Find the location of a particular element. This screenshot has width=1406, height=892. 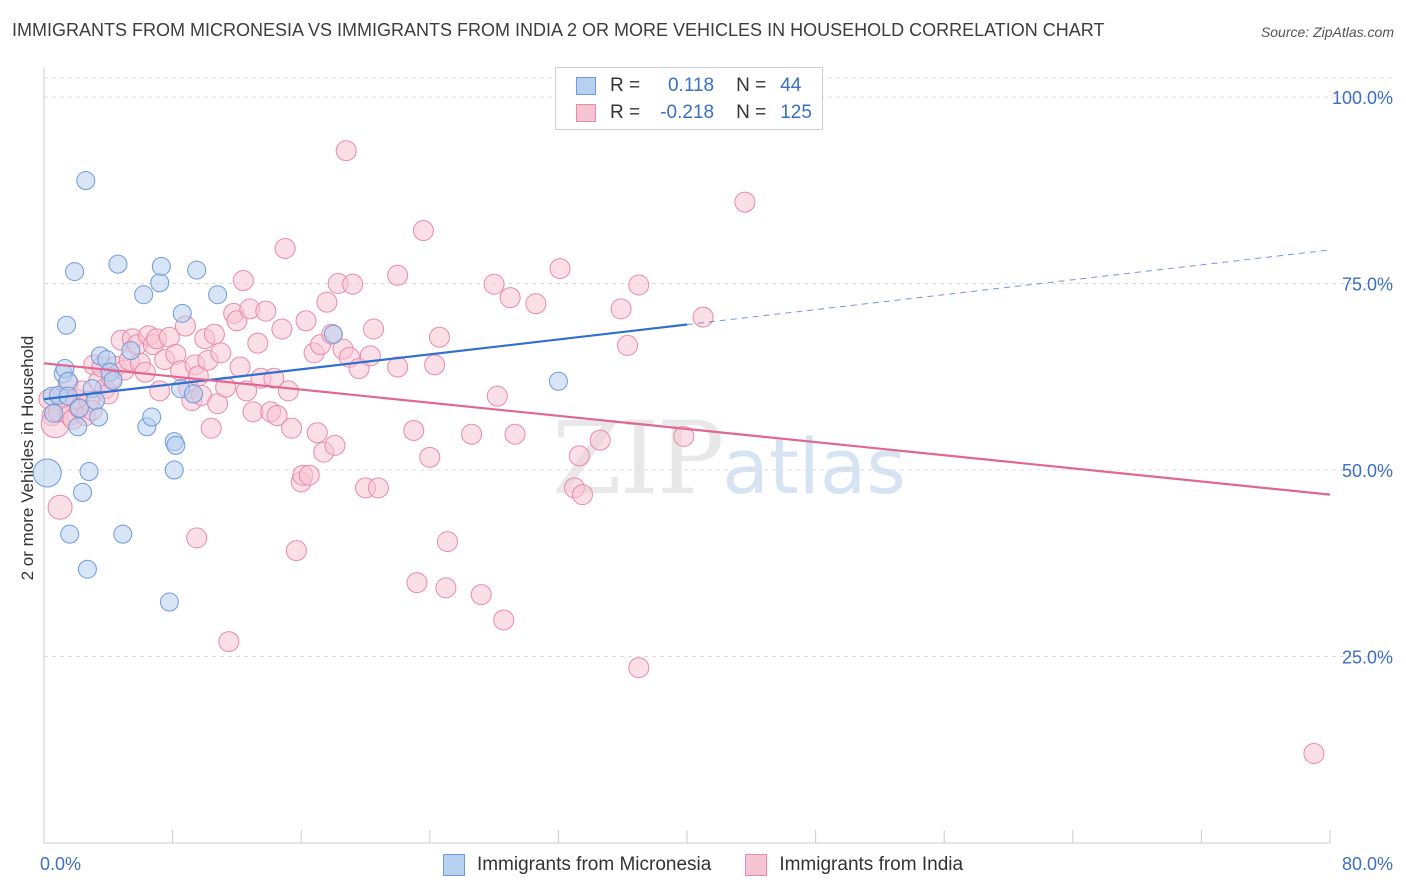

x-tick-label: 0.0% is located at coordinates (60, 864).